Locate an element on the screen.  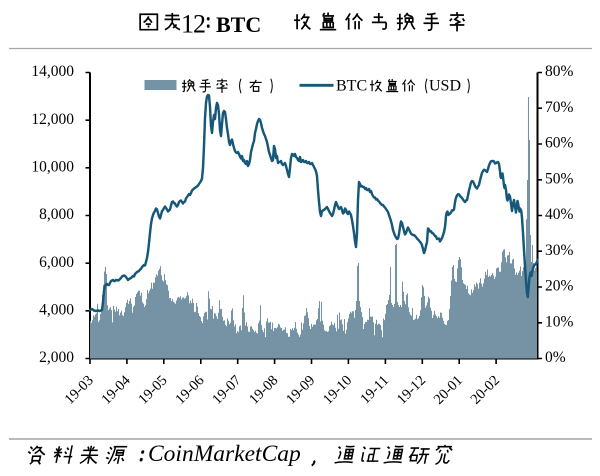
svg-text: 19-08 is located at coordinates (263, 390).